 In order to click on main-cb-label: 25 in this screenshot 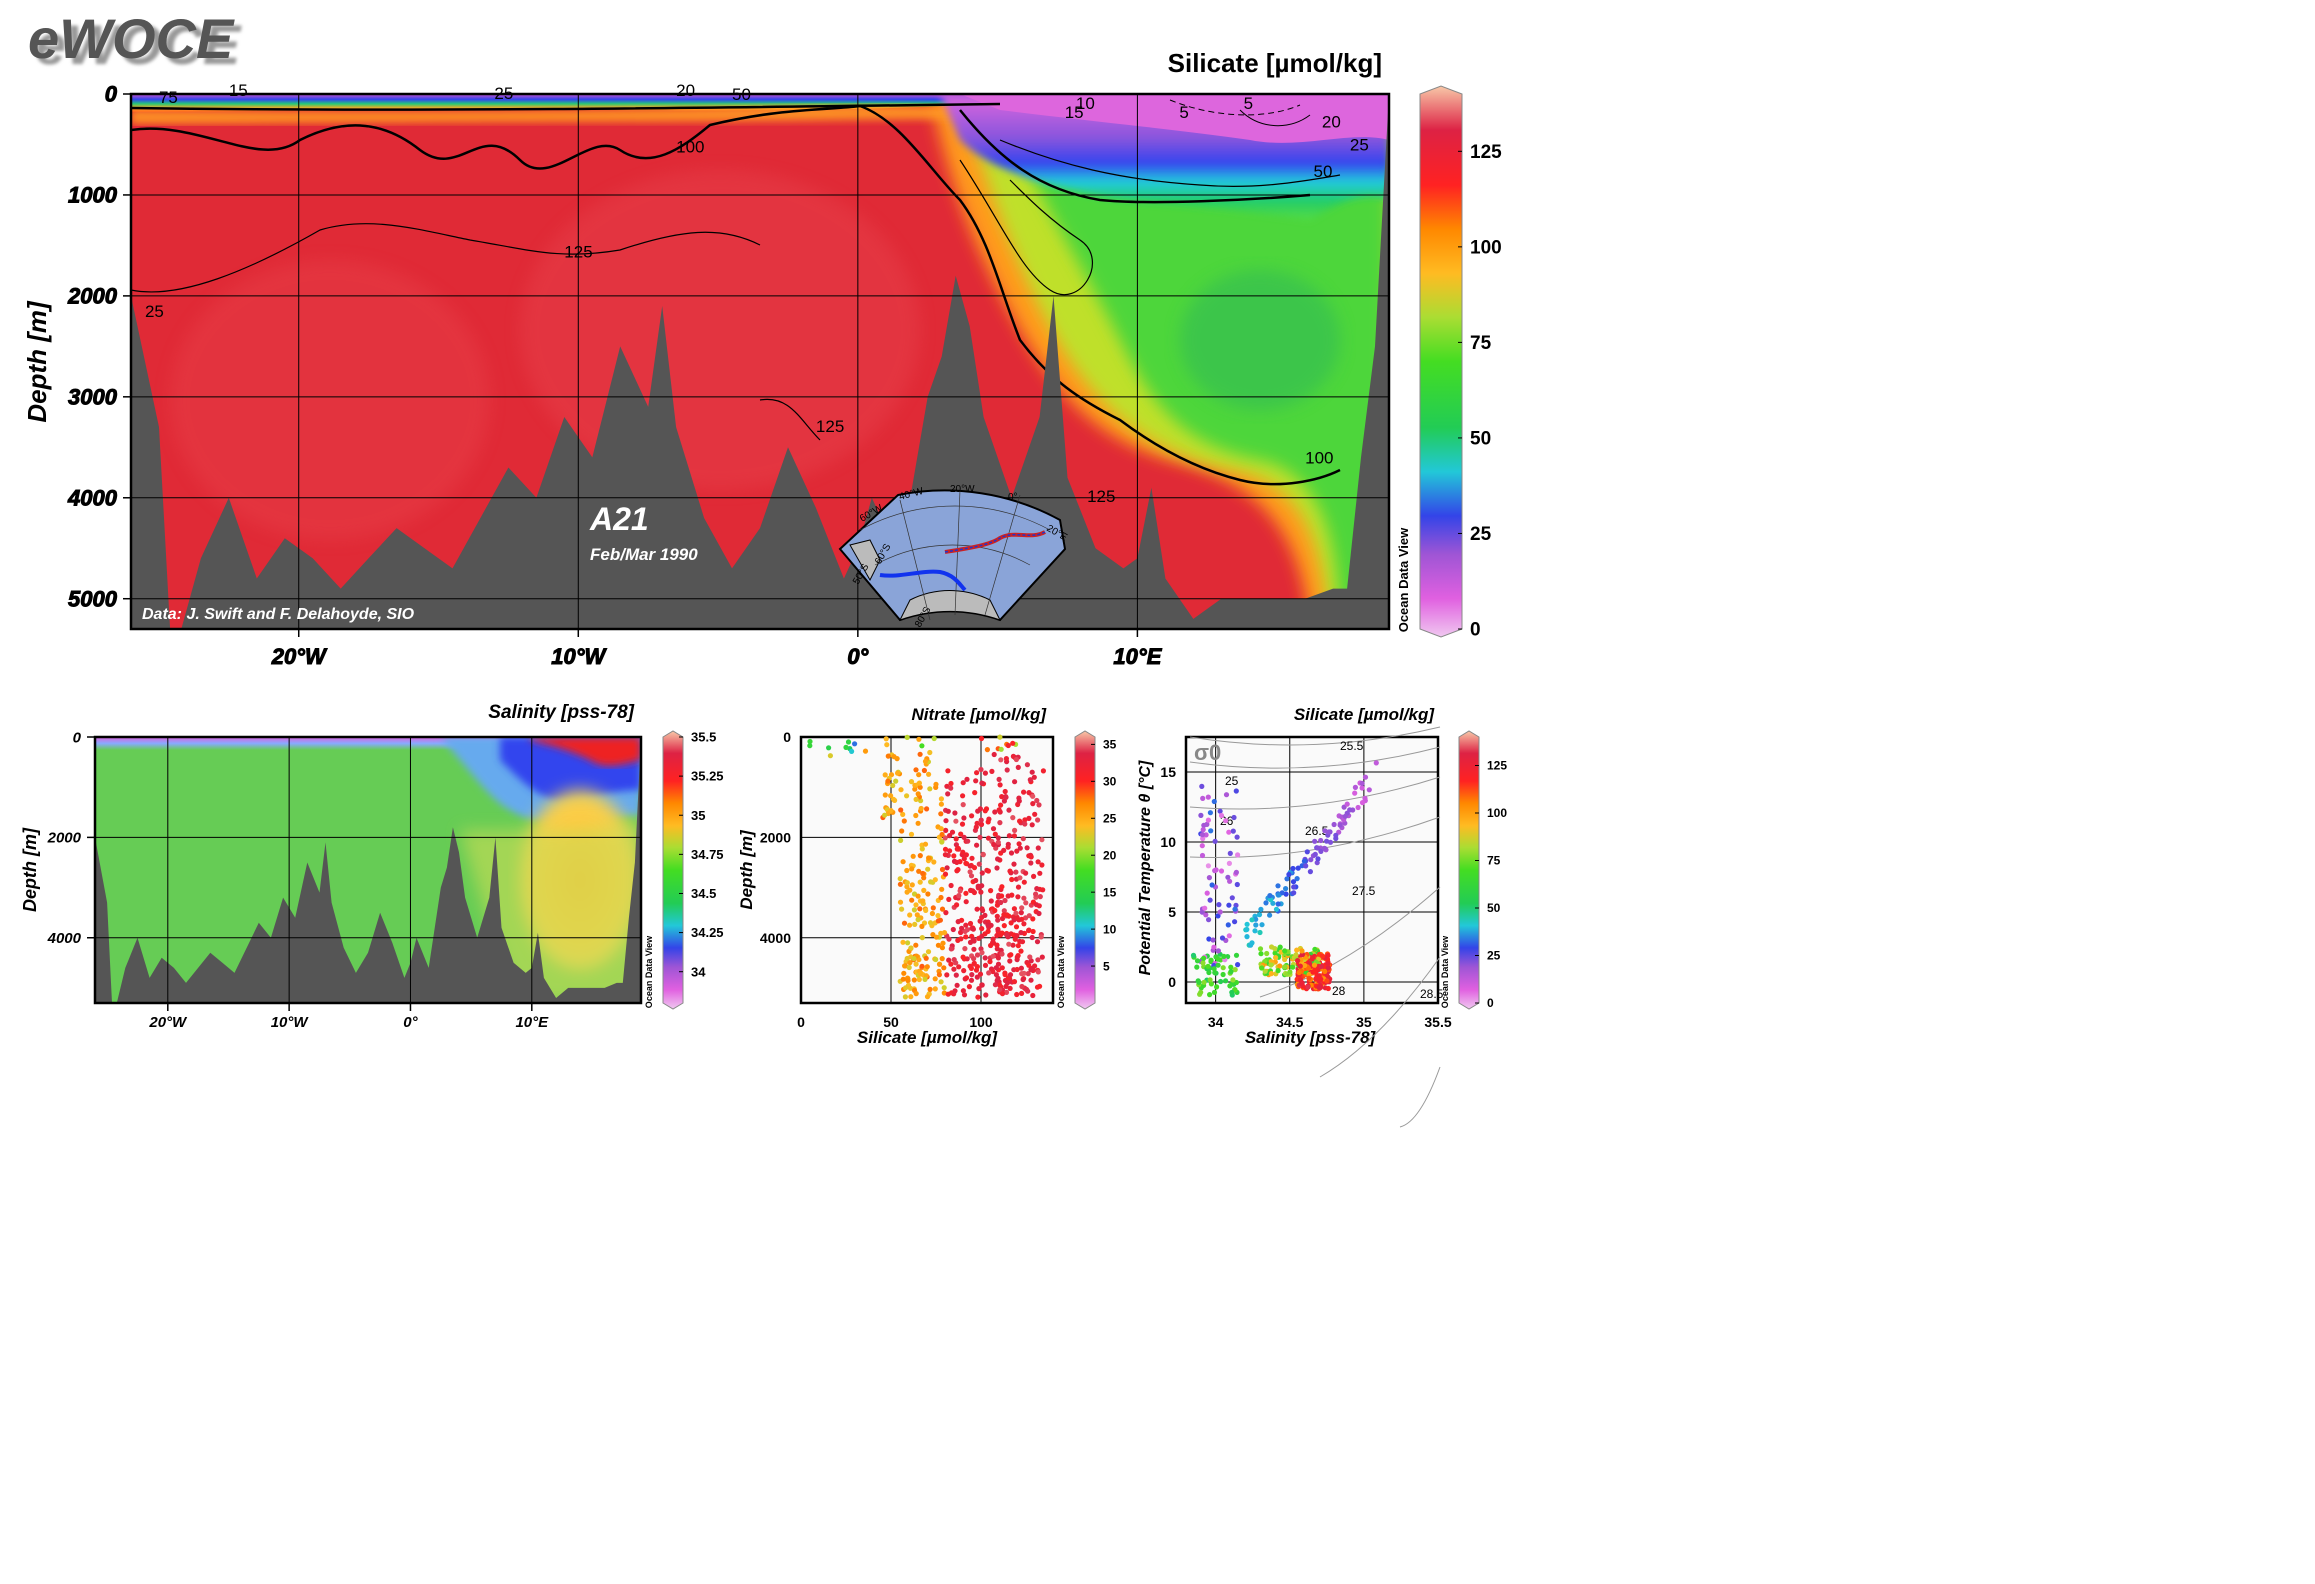, I will do `click(1481, 534)`.